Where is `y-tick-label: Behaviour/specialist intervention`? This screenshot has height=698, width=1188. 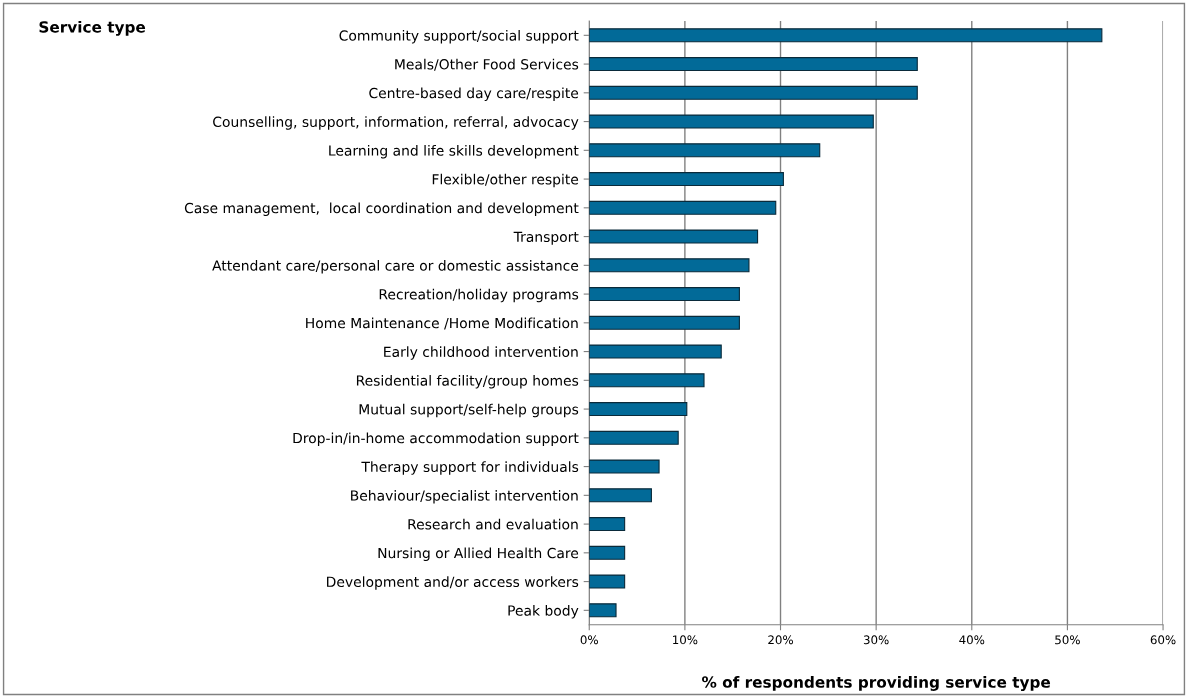 y-tick-label: Behaviour/specialist intervention is located at coordinates (464, 497).